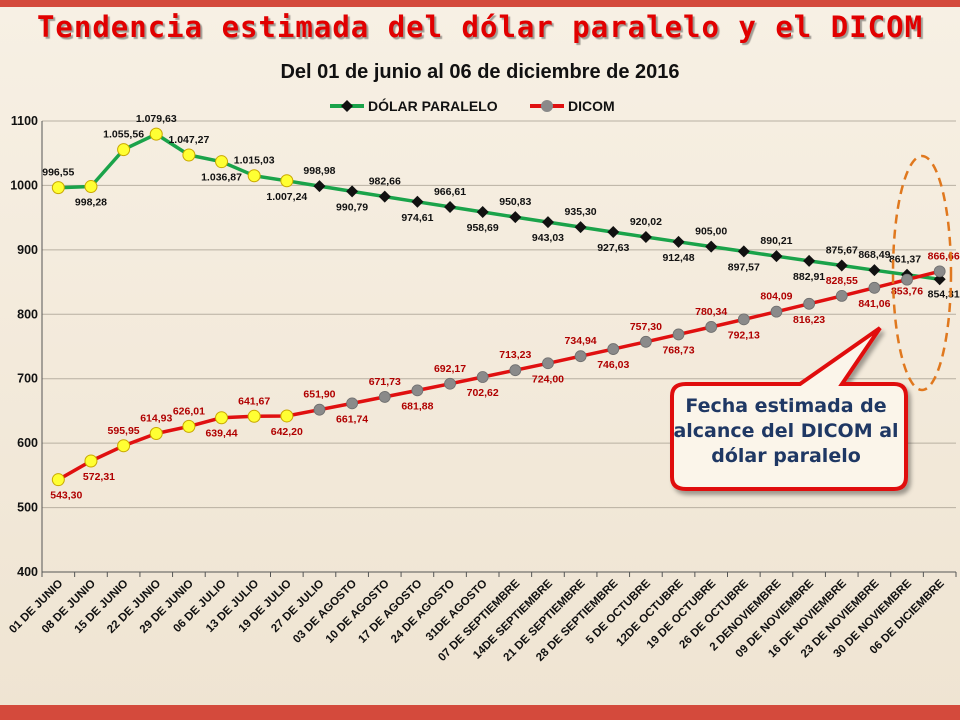 This screenshot has height=720, width=960. What do you see at coordinates (352, 419) in the screenshot?
I see `data-label: 661,74` at bounding box center [352, 419].